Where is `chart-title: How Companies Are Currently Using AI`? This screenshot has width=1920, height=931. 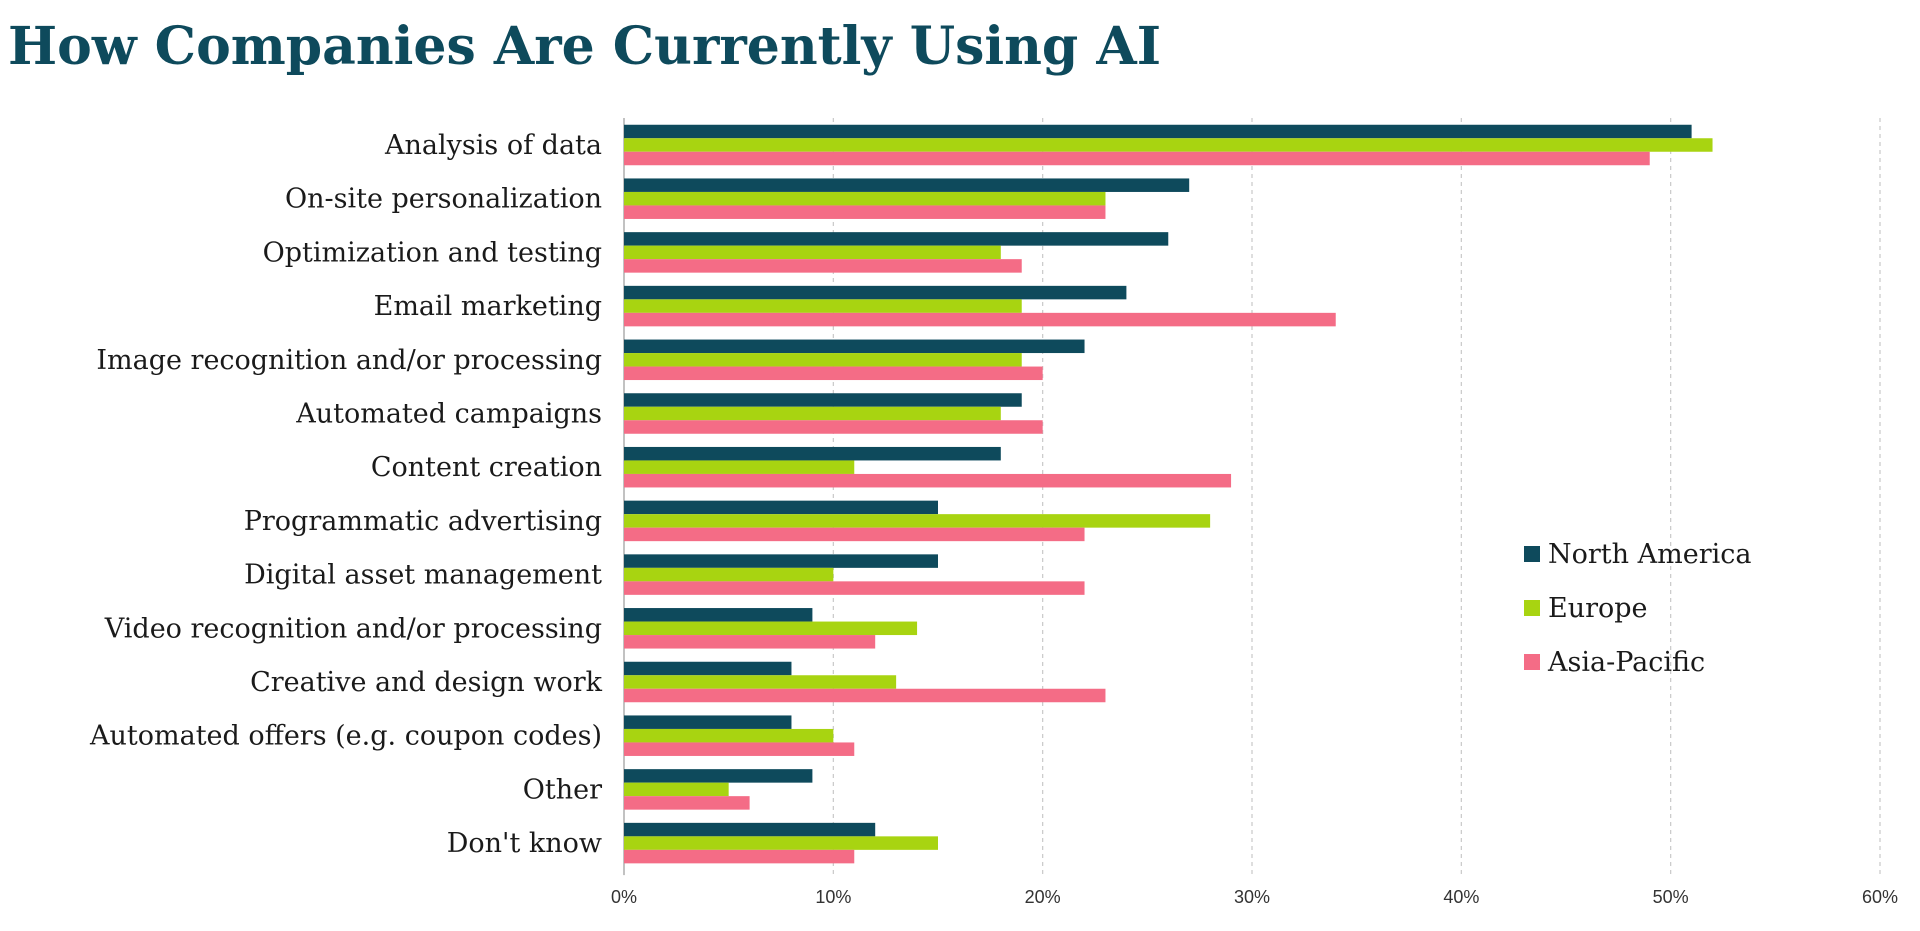 chart-title: How Companies Are Currently Using AI is located at coordinates (585, 46).